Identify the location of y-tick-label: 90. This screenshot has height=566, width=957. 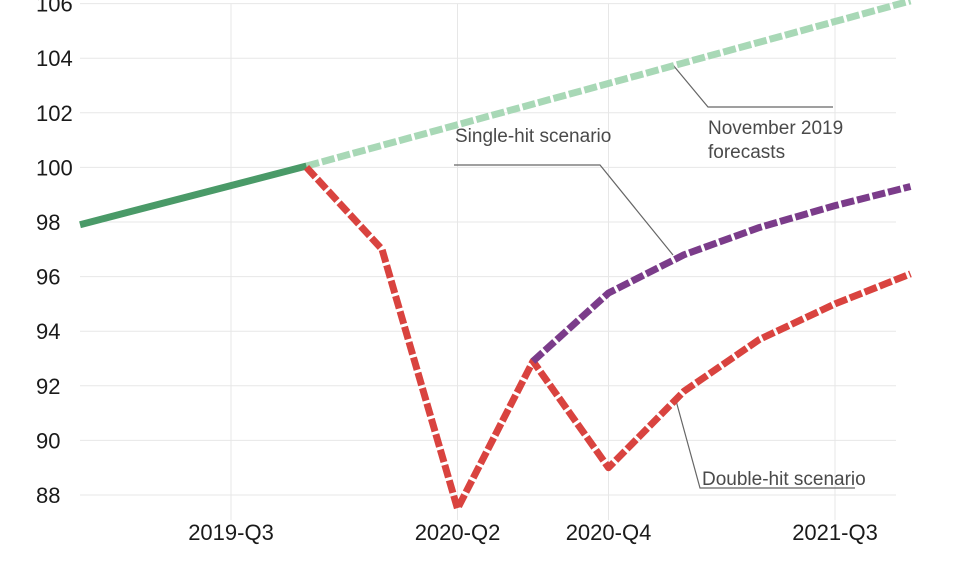
(48, 440).